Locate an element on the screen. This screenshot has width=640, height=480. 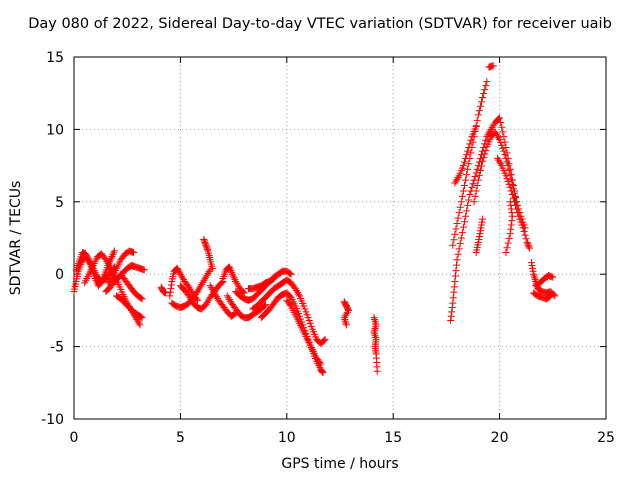
y-tick-label: -5 is located at coordinates (57, 348).